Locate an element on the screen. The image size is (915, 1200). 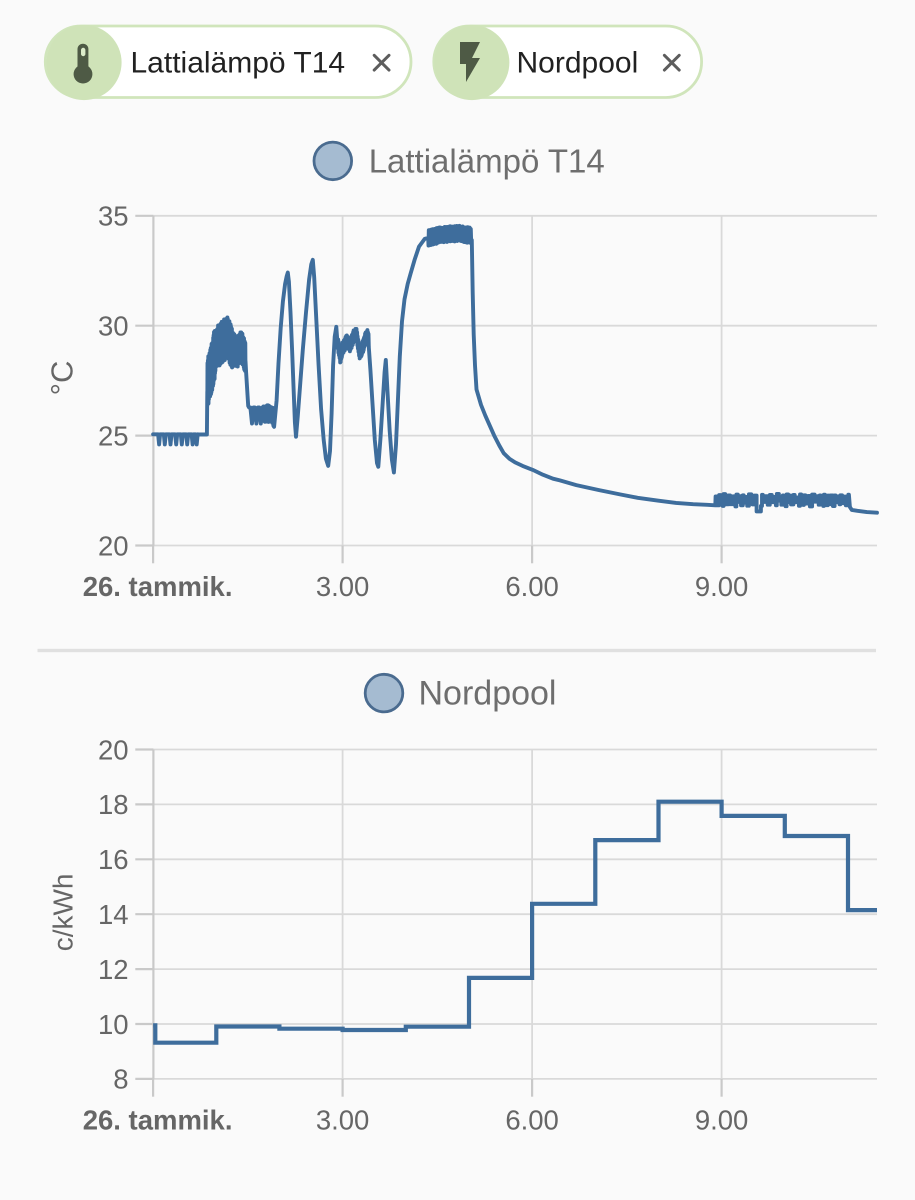
svg-text: 16 is located at coordinates (113, 859).